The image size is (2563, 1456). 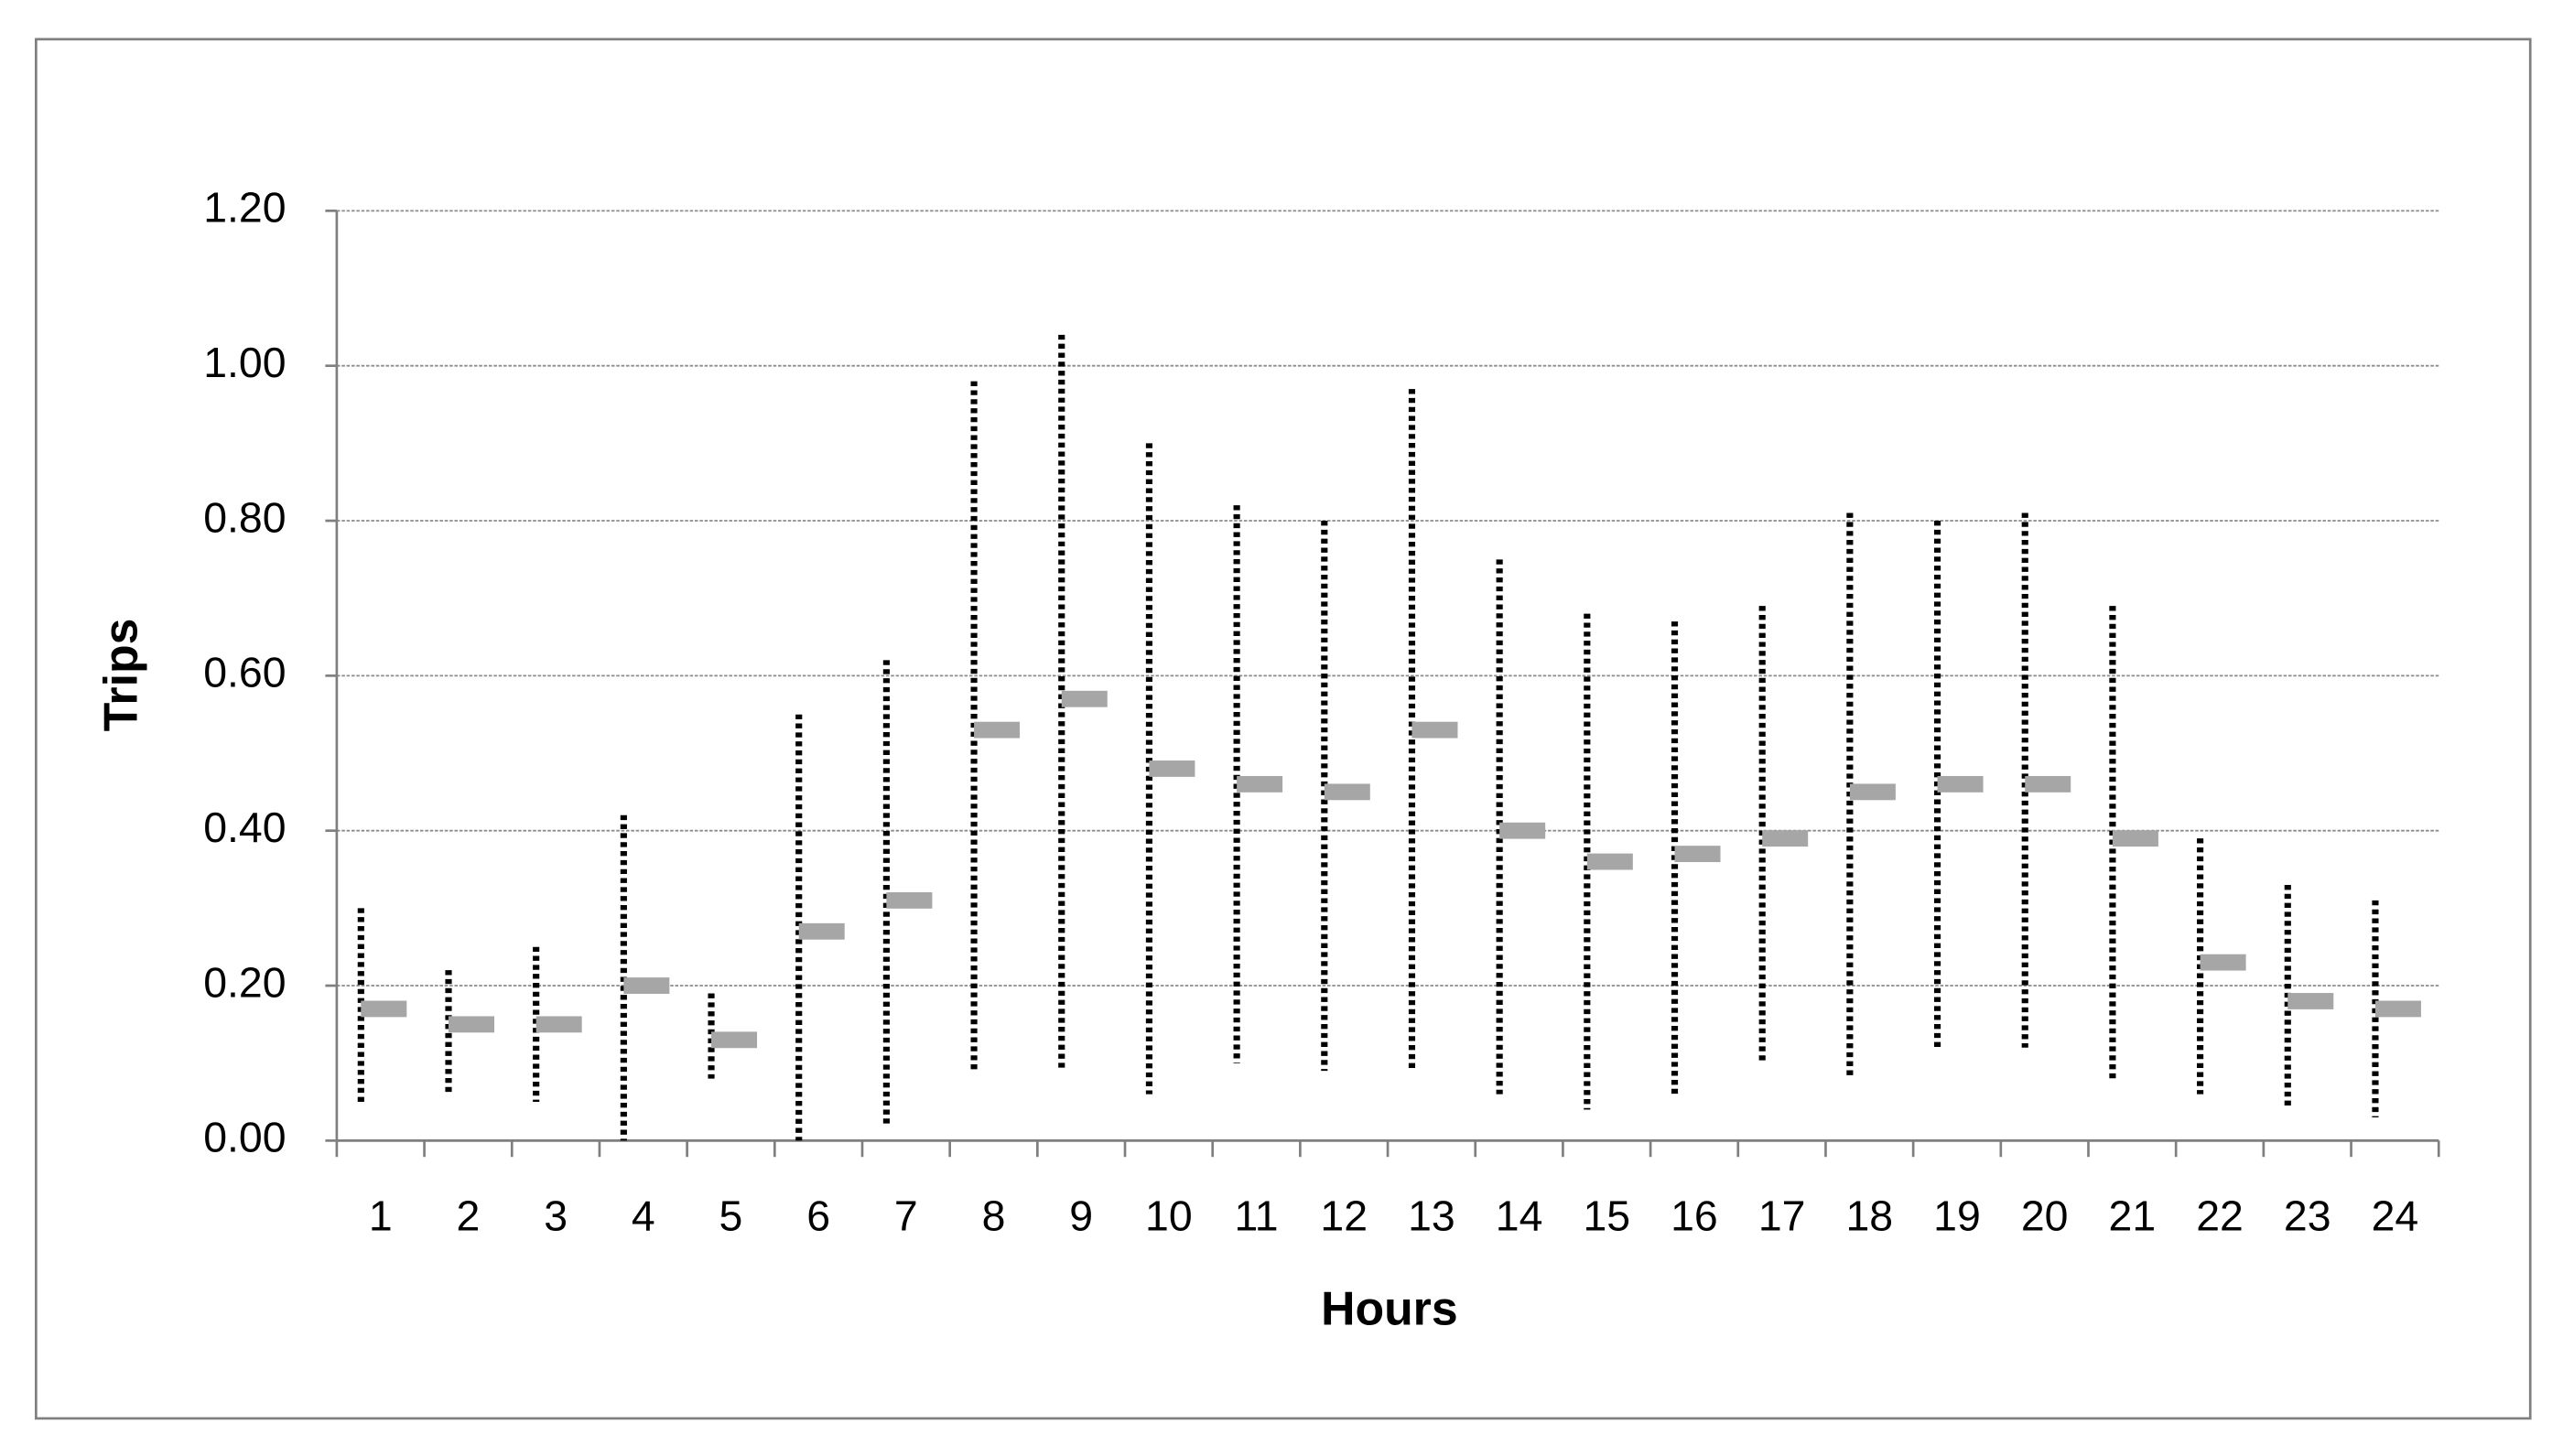 What do you see at coordinates (1169, 1215) in the screenshot?
I see `x-tick-label: 10` at bounding box center [1169, 1215].